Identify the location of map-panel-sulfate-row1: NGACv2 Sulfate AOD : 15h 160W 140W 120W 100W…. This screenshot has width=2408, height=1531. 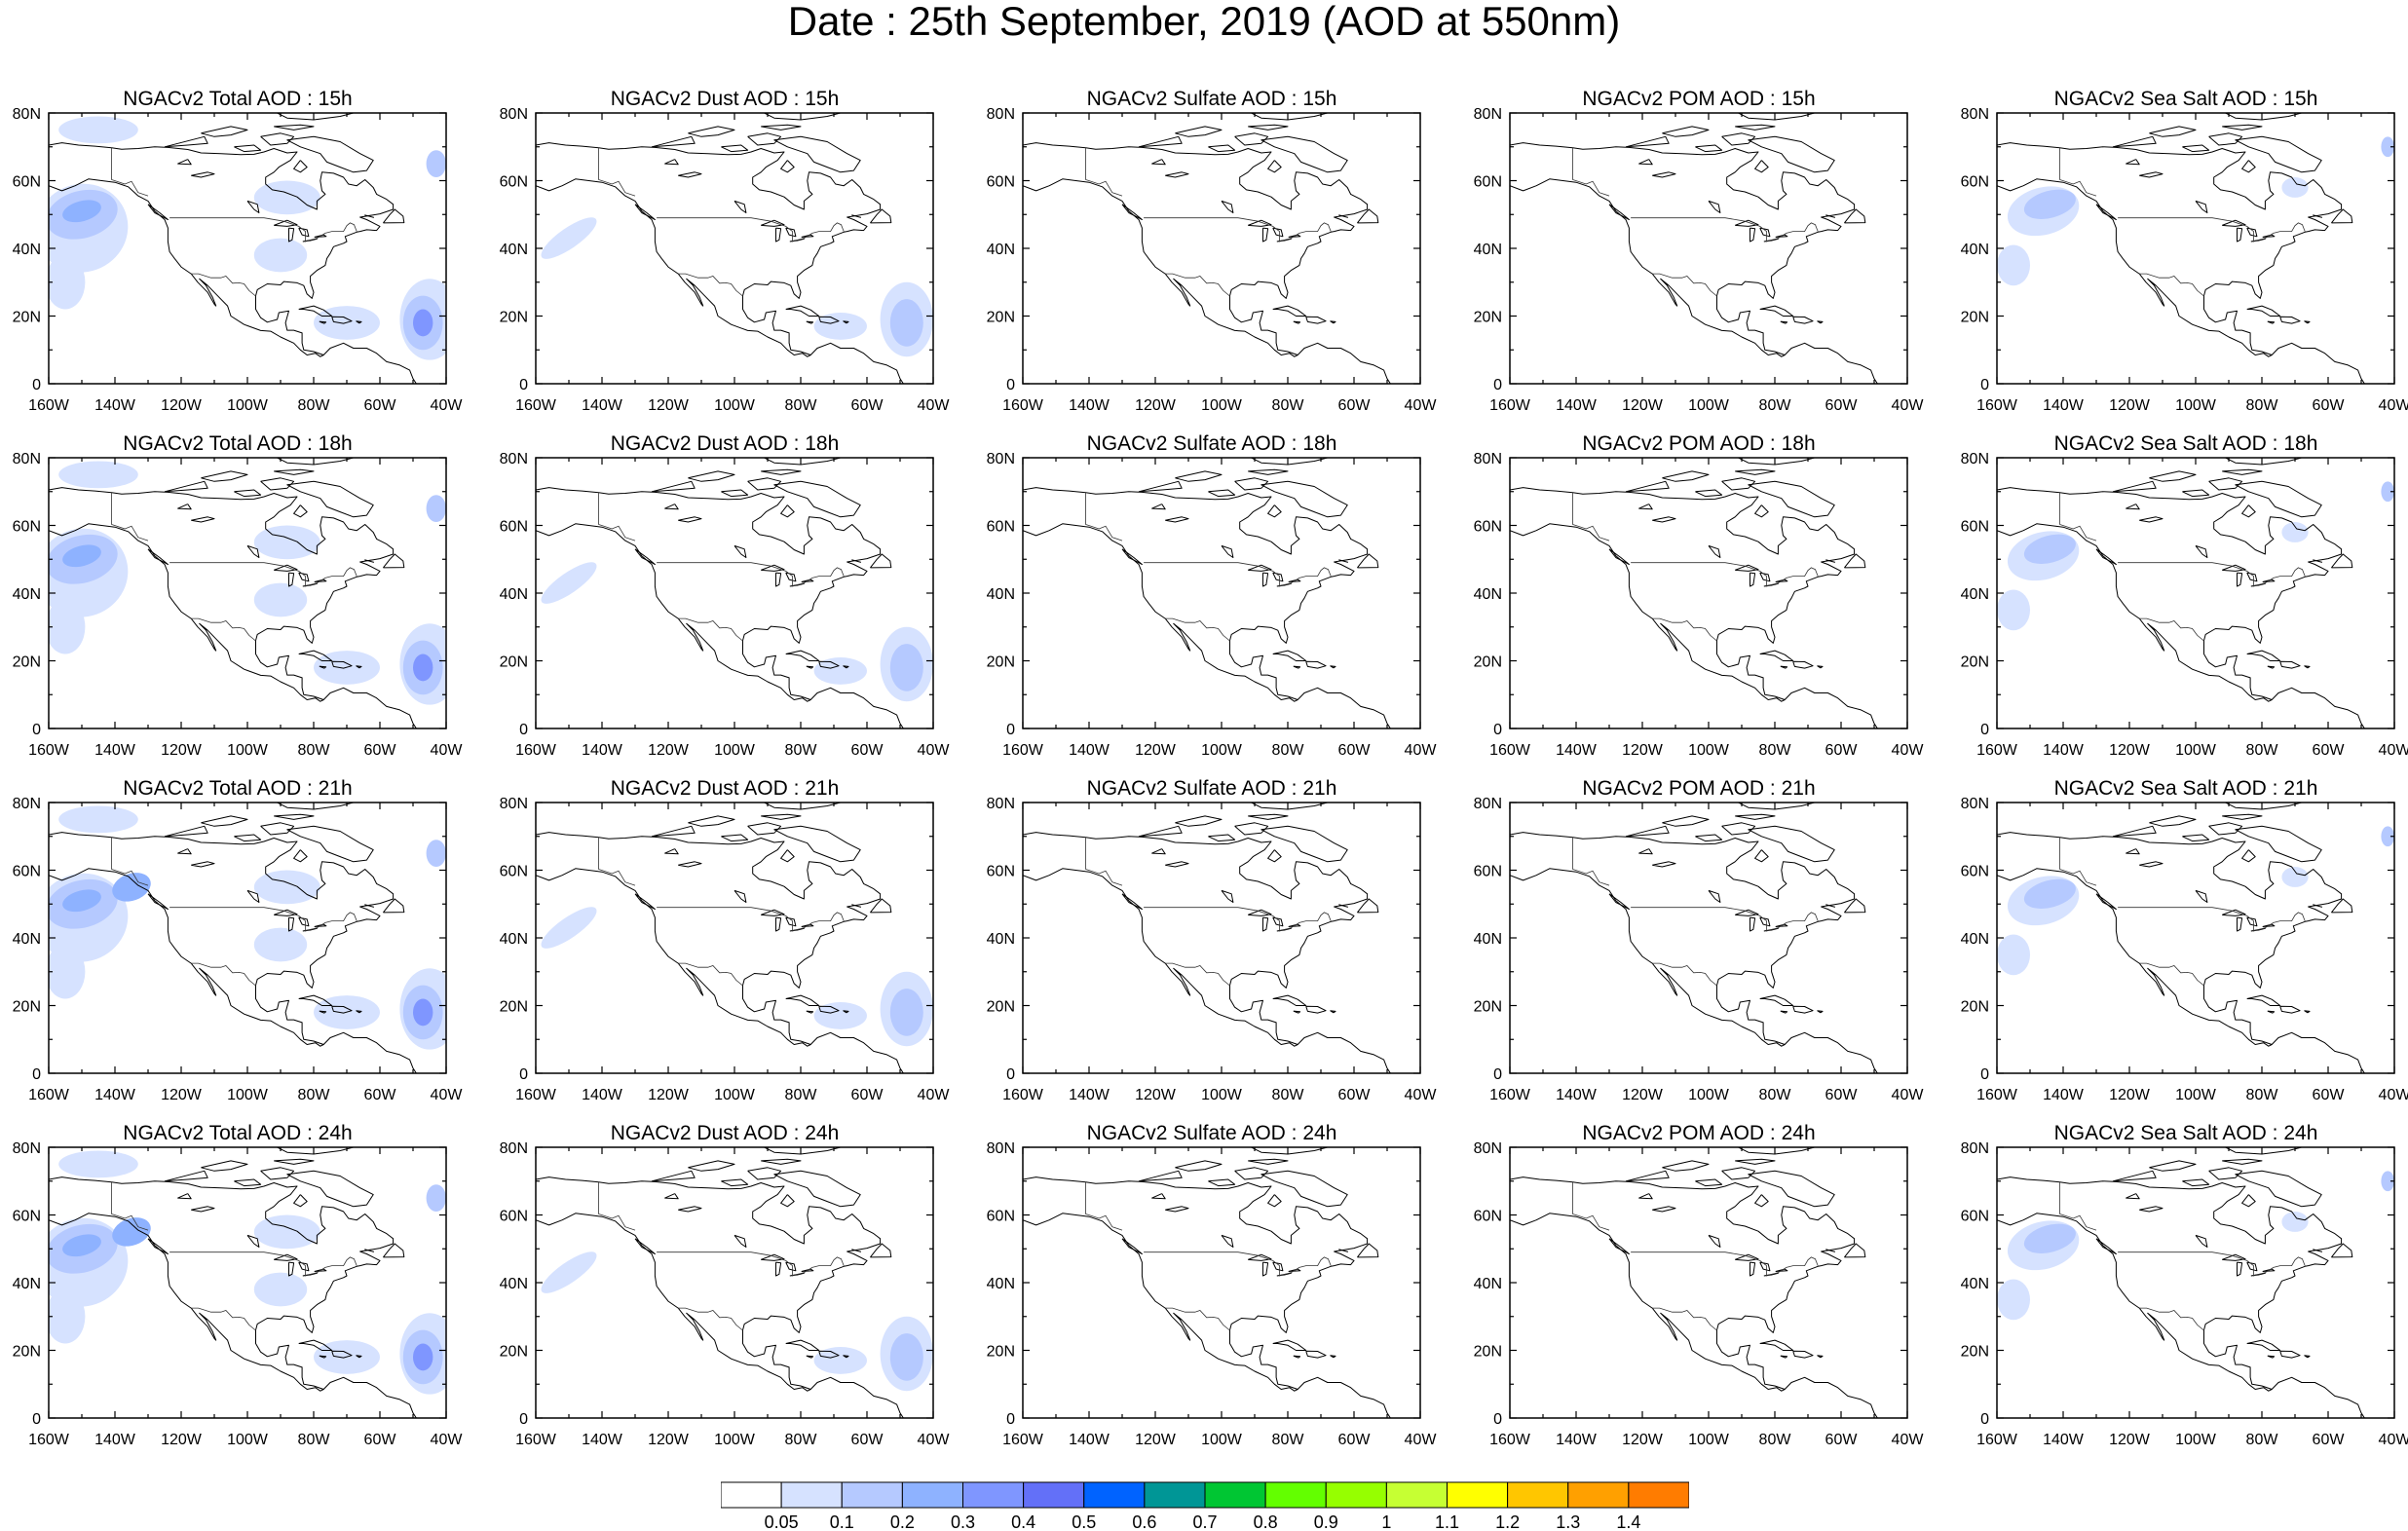
(1212, 253).